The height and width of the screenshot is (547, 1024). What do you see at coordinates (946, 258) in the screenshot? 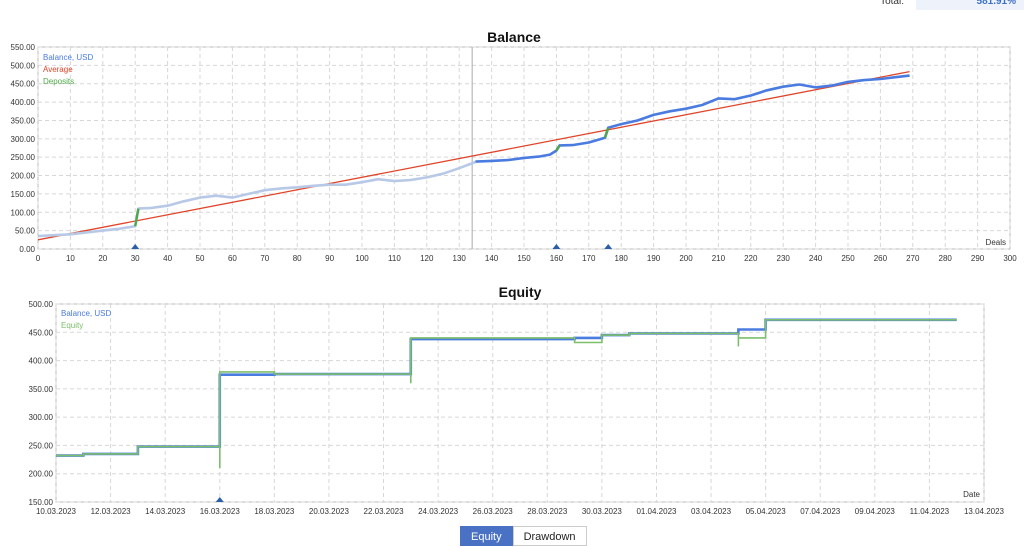
I see `x-tick-label: 280` at bounding box center [946, 258].